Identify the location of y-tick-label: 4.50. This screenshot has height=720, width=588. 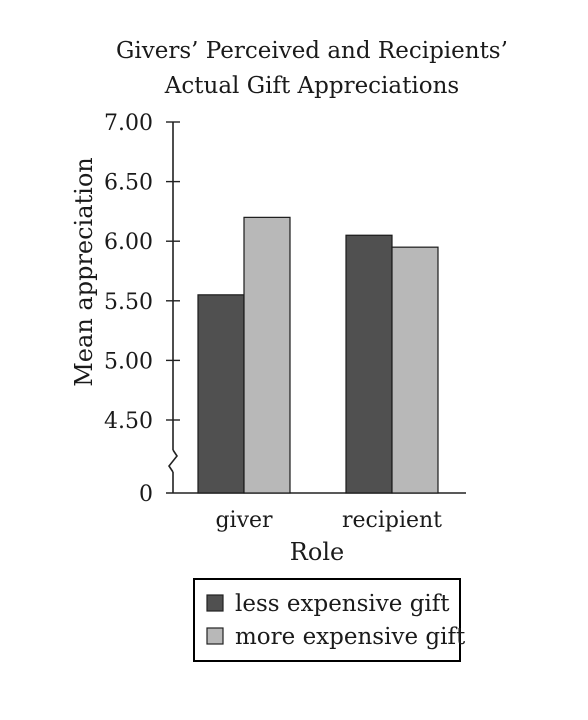
(128, 421).